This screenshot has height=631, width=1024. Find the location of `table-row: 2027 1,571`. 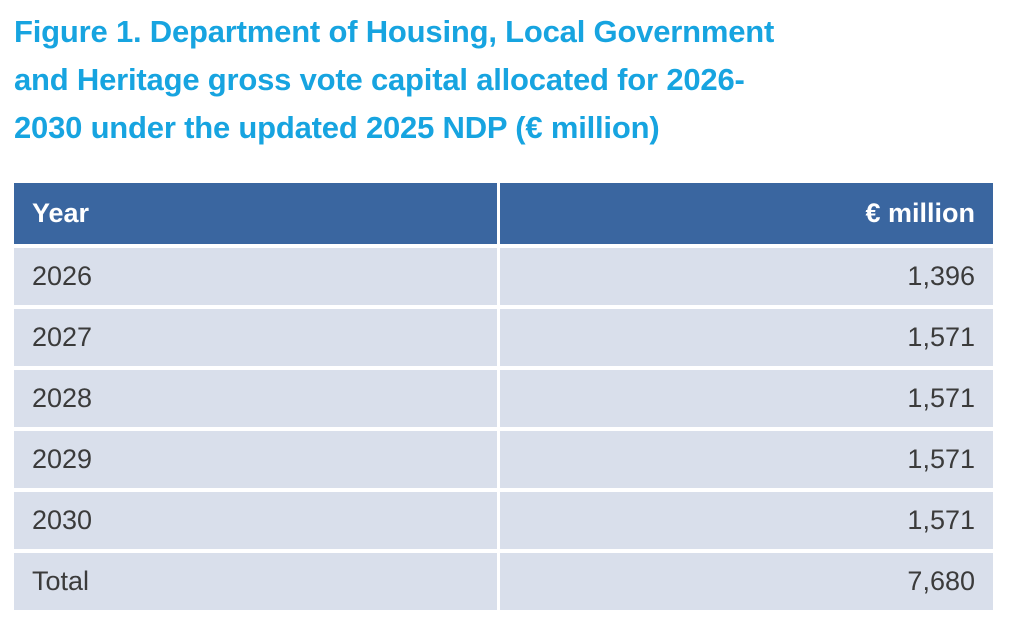

table-row: 2027 1,571 is located at coordinates (503, 337).